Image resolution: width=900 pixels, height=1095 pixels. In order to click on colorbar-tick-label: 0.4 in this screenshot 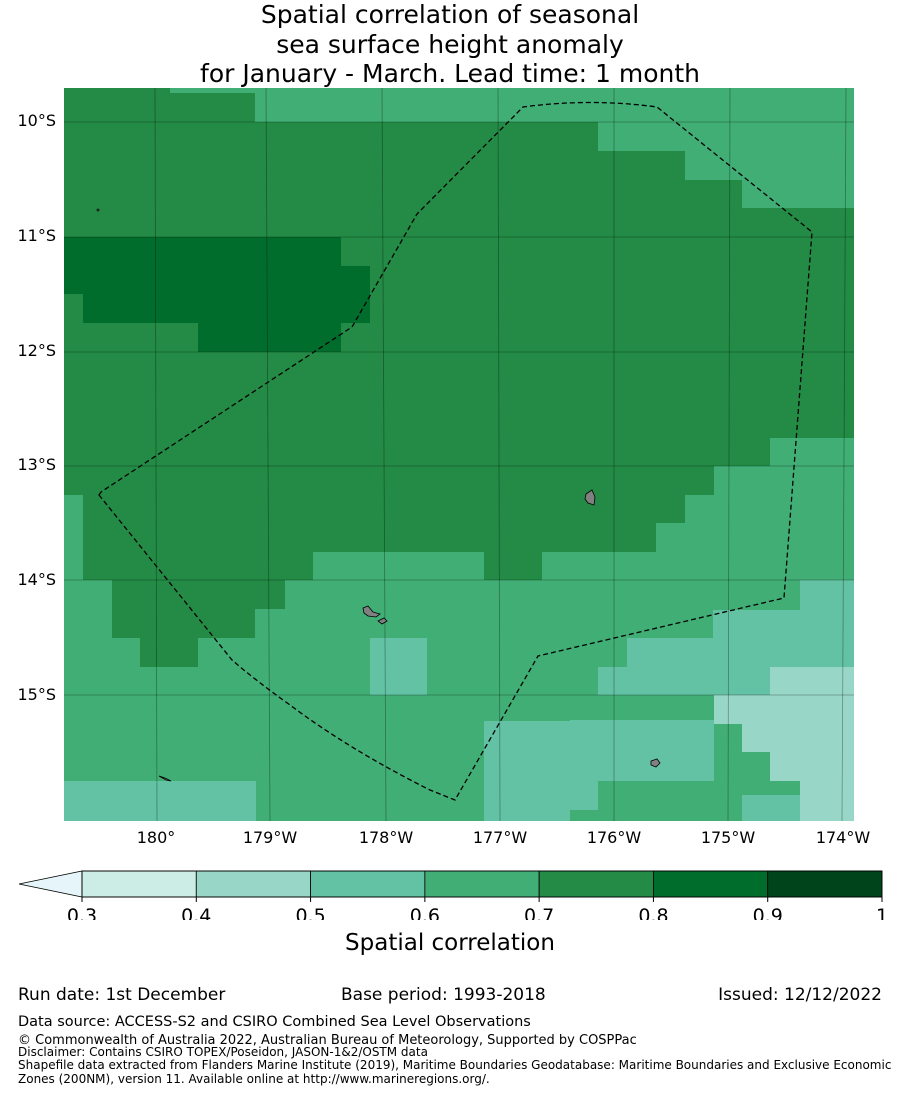, I will do `click(196, 912)`.